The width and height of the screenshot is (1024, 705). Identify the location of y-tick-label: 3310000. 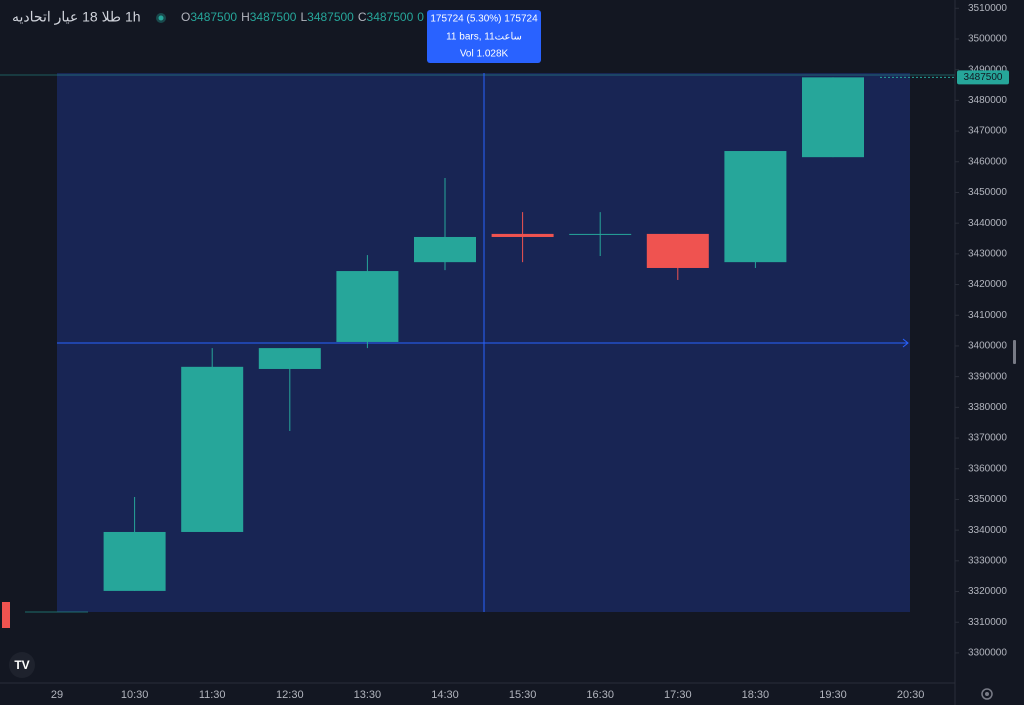
(987, 622).